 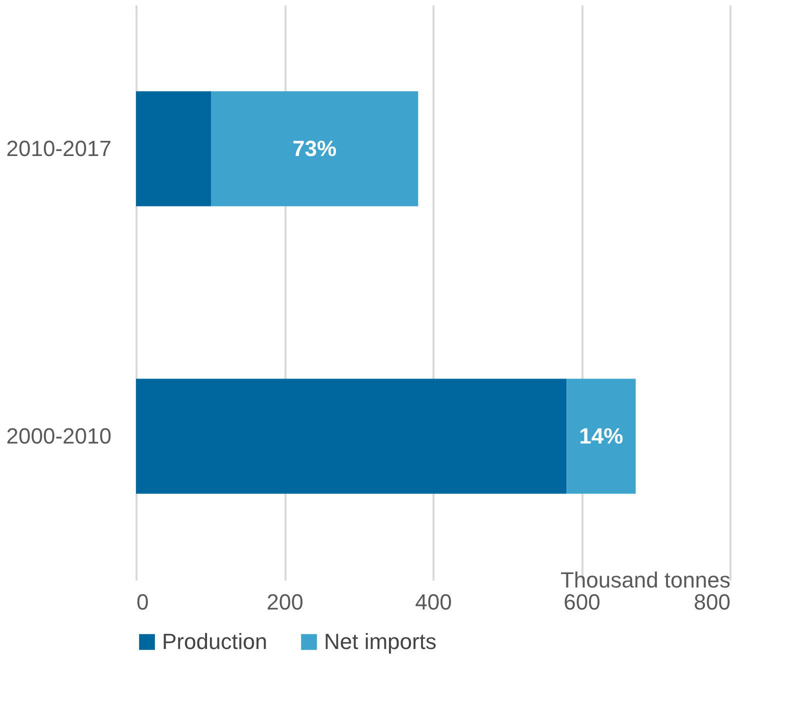 What do you see at coordinates (142, 602) in the screenshot?
I see `x-tick-label: 0` at bounding box center [142, 602].